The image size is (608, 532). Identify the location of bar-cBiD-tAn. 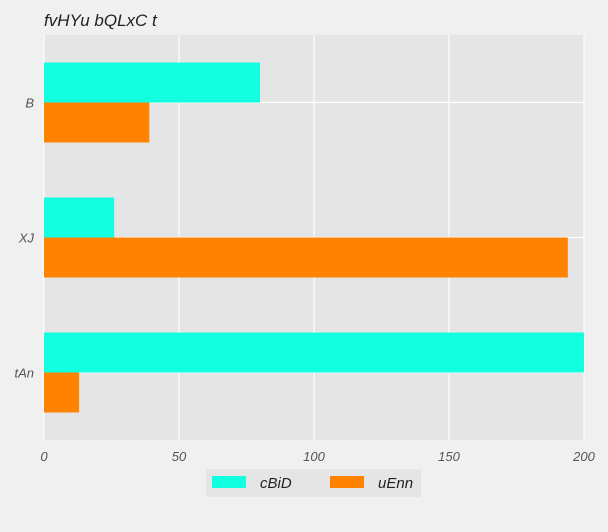
(314, 352).